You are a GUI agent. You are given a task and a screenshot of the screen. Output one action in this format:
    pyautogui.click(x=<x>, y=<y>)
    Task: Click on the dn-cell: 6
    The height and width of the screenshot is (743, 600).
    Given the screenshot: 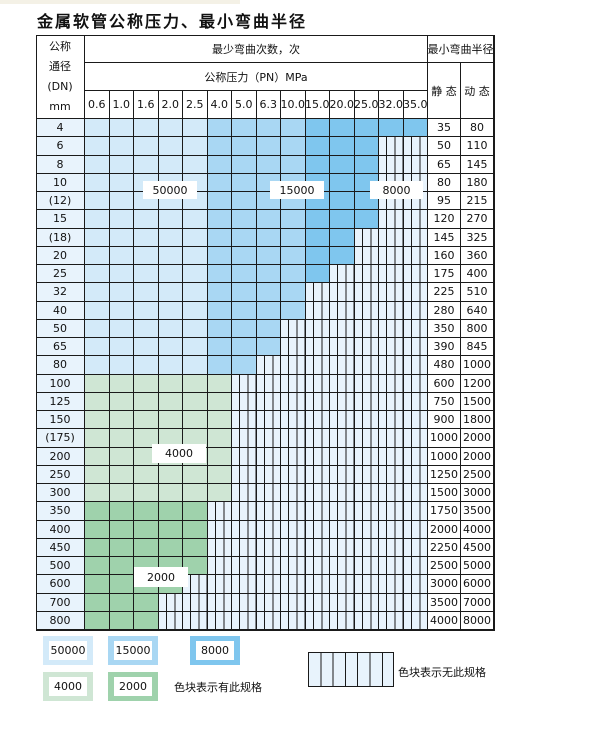 What is the action you would take?
    pyautogui.click(x=60, y=146)
    